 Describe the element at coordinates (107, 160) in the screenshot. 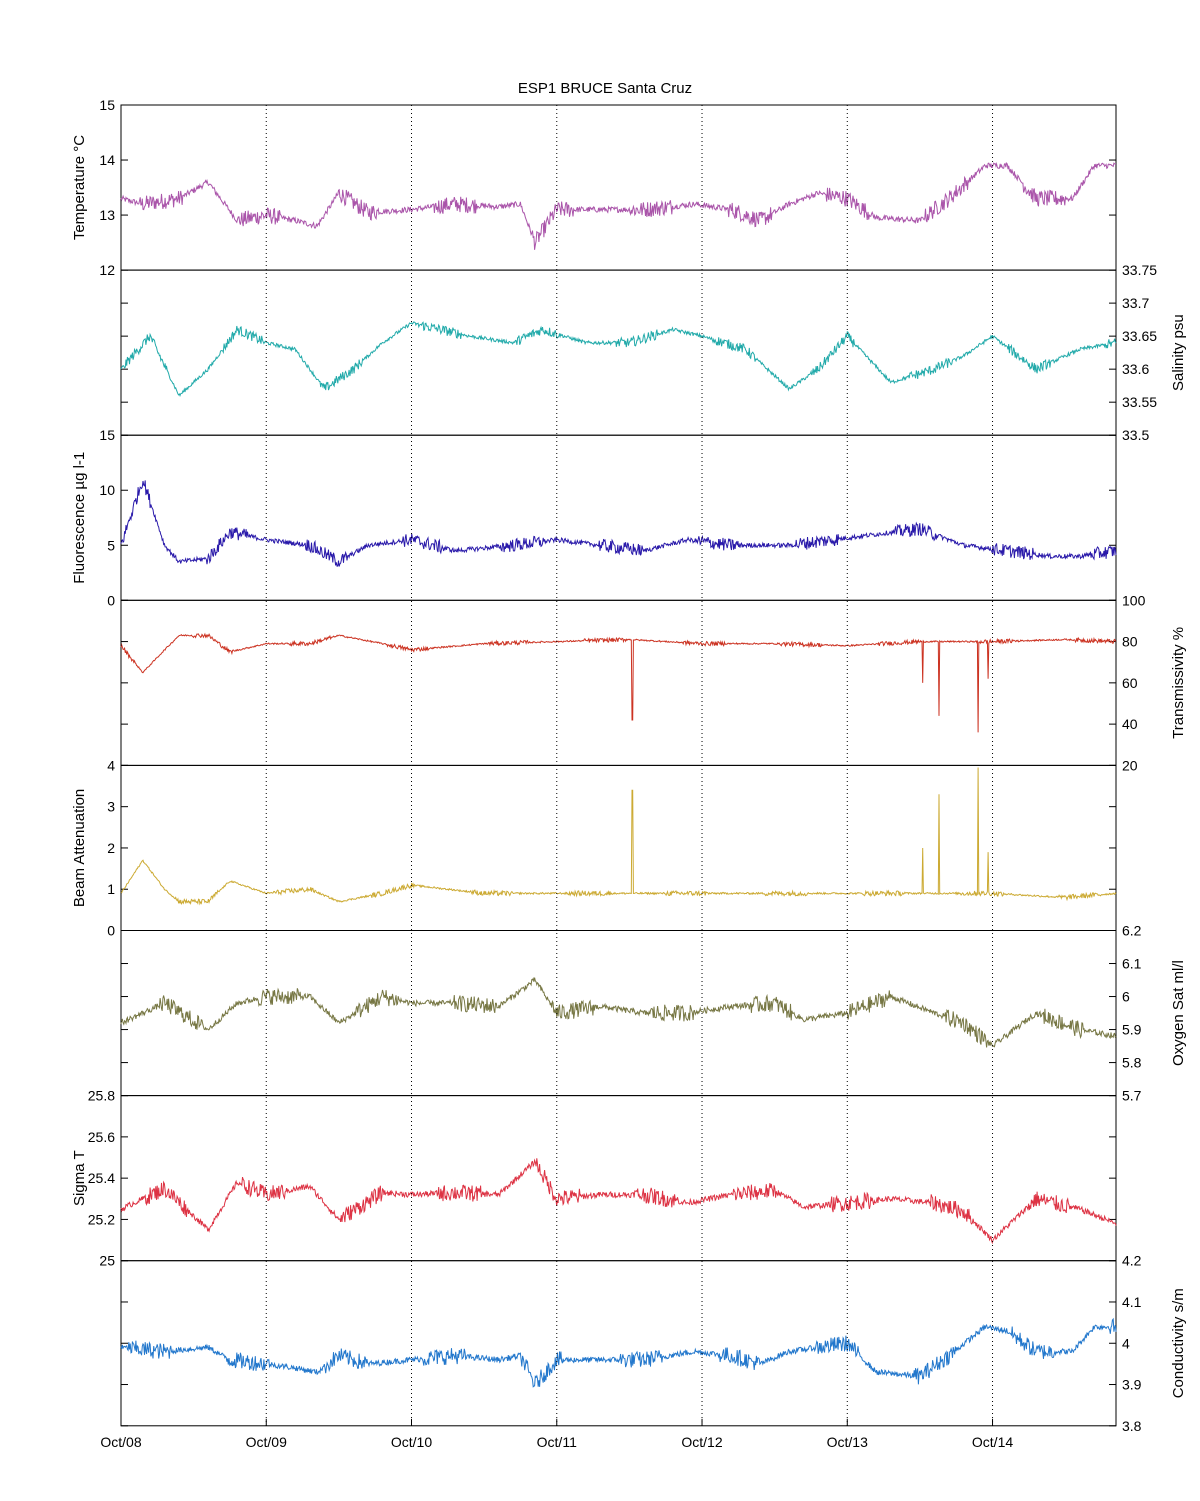

I see `y-tick-label: 14` at that location.